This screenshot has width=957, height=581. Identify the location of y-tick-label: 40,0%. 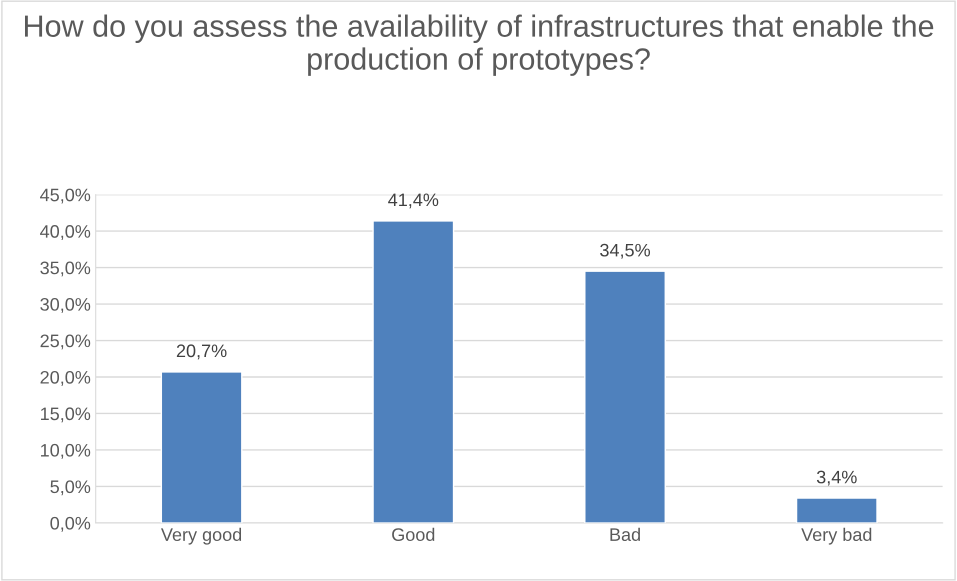
(65, 232).